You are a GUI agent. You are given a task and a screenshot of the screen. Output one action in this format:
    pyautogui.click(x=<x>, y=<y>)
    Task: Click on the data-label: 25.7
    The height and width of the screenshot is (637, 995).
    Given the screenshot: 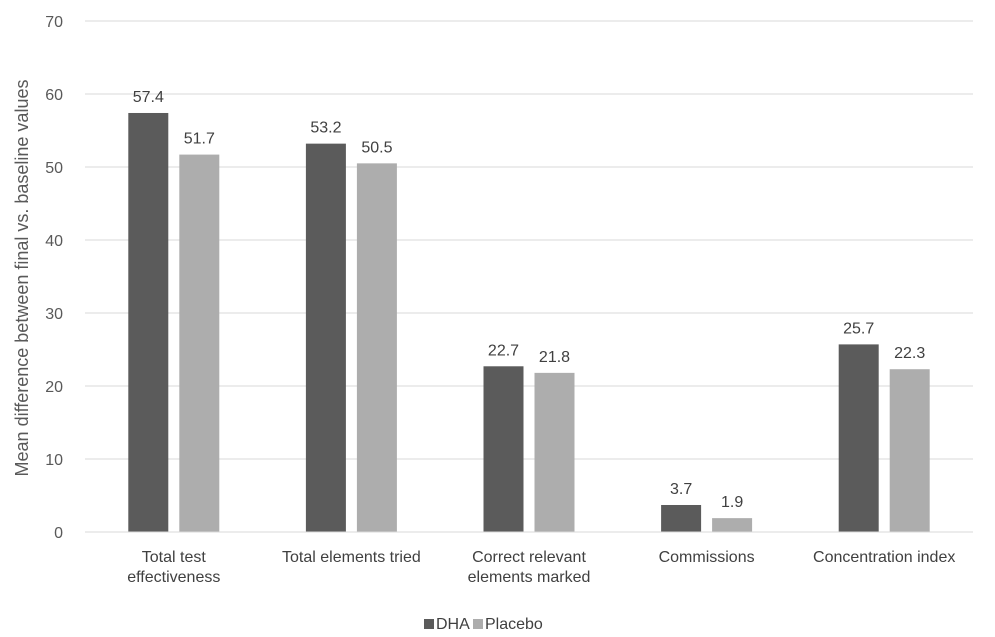 What is the action you would take?
    pyautogui.click(x=858, y=328)
    